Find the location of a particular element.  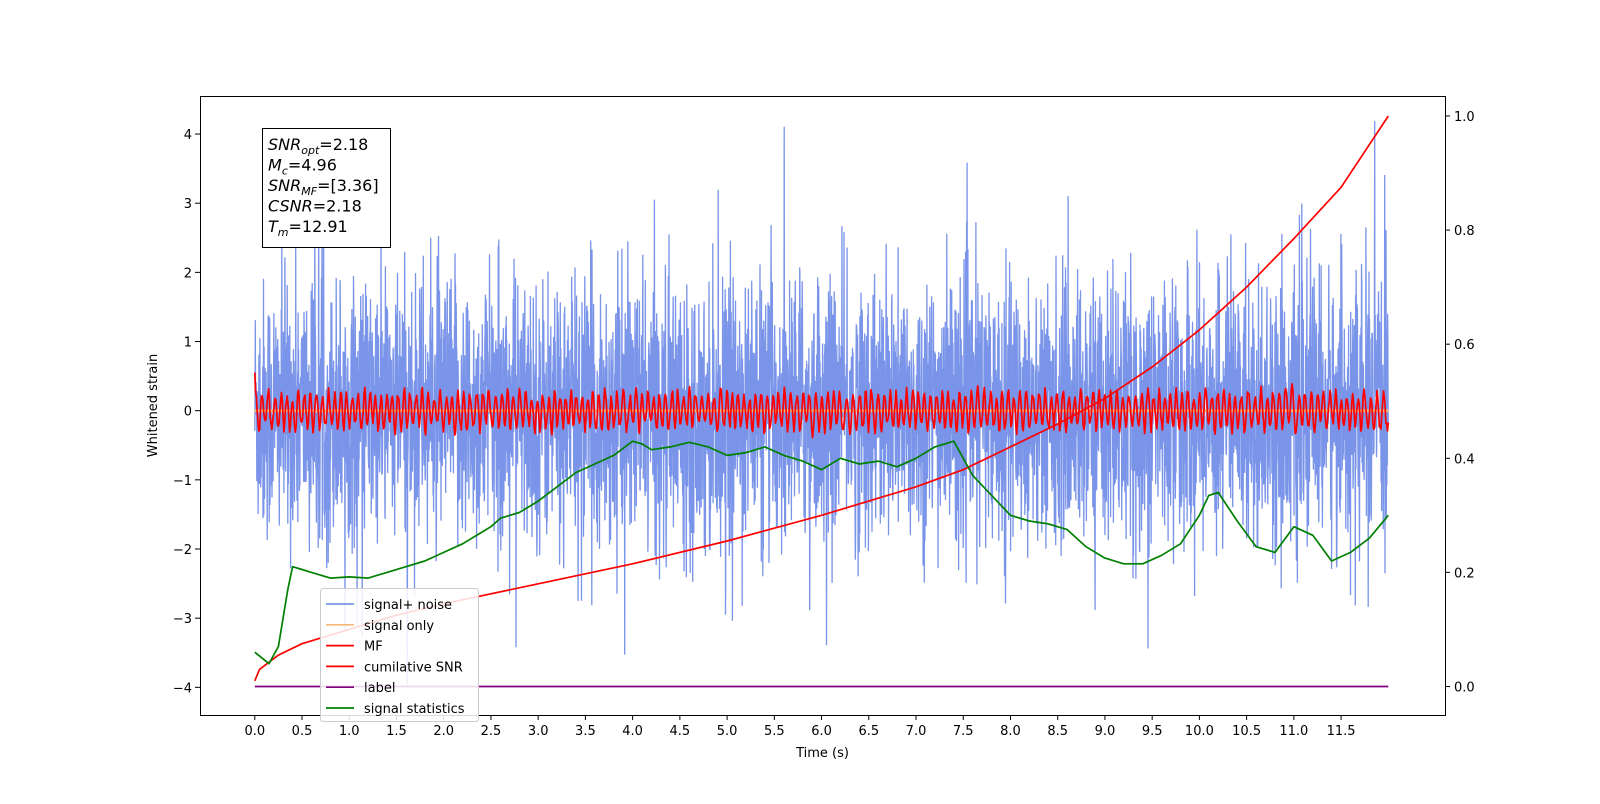

annotation-line: SNRMF=[3.36] is located at coordinates (323, 187).